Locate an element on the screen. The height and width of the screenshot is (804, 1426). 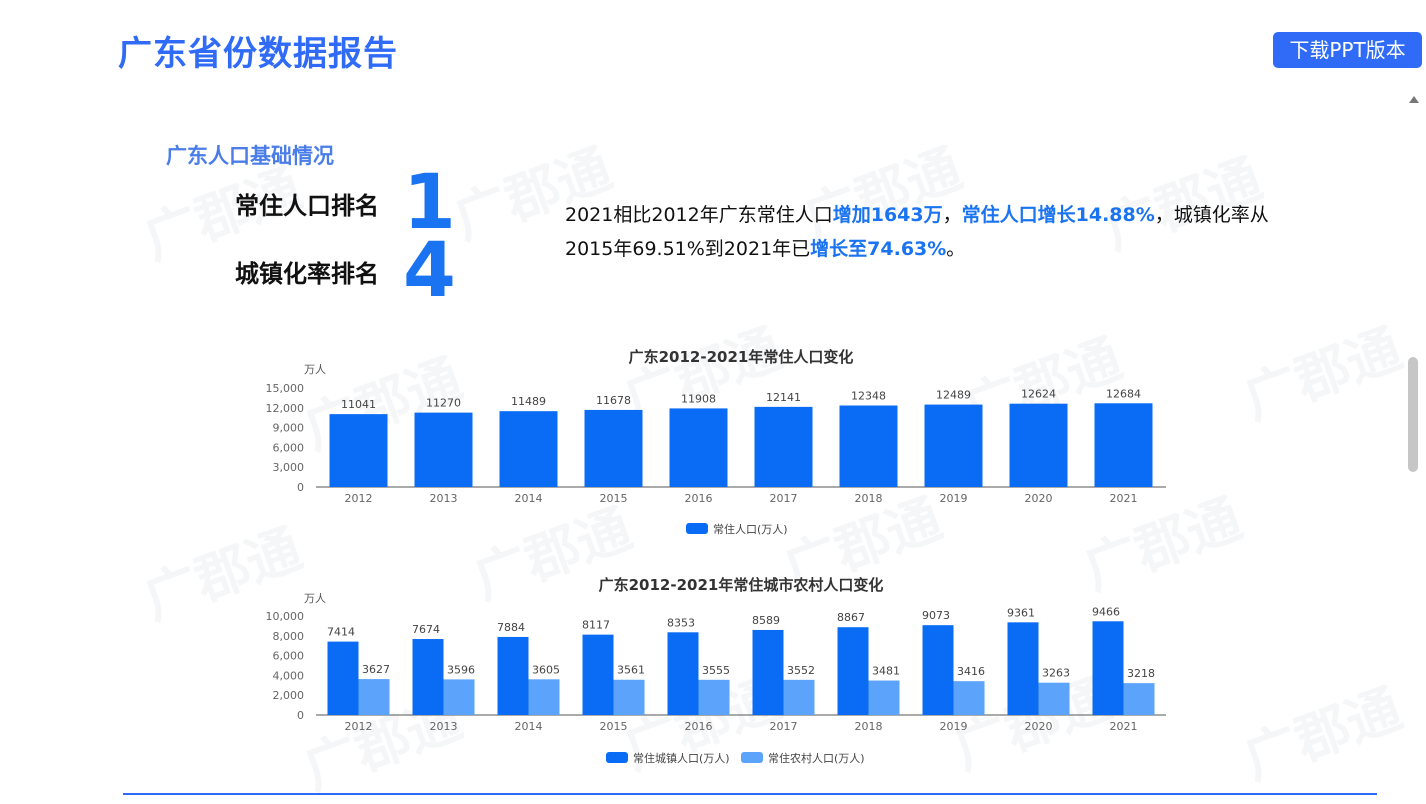
legend-label: 常住农村人口(万人) is located at coordinates (816, 758).